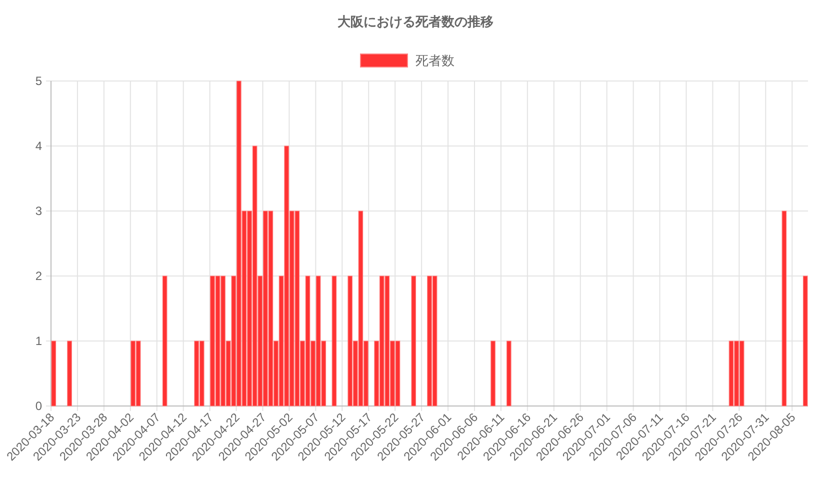 The height and width of the screenshot is (486, 820). What do you see at coordinates (435, 60) in the screenshot?
I see `legend-label: 死者数` at bounding box center [435, 60].